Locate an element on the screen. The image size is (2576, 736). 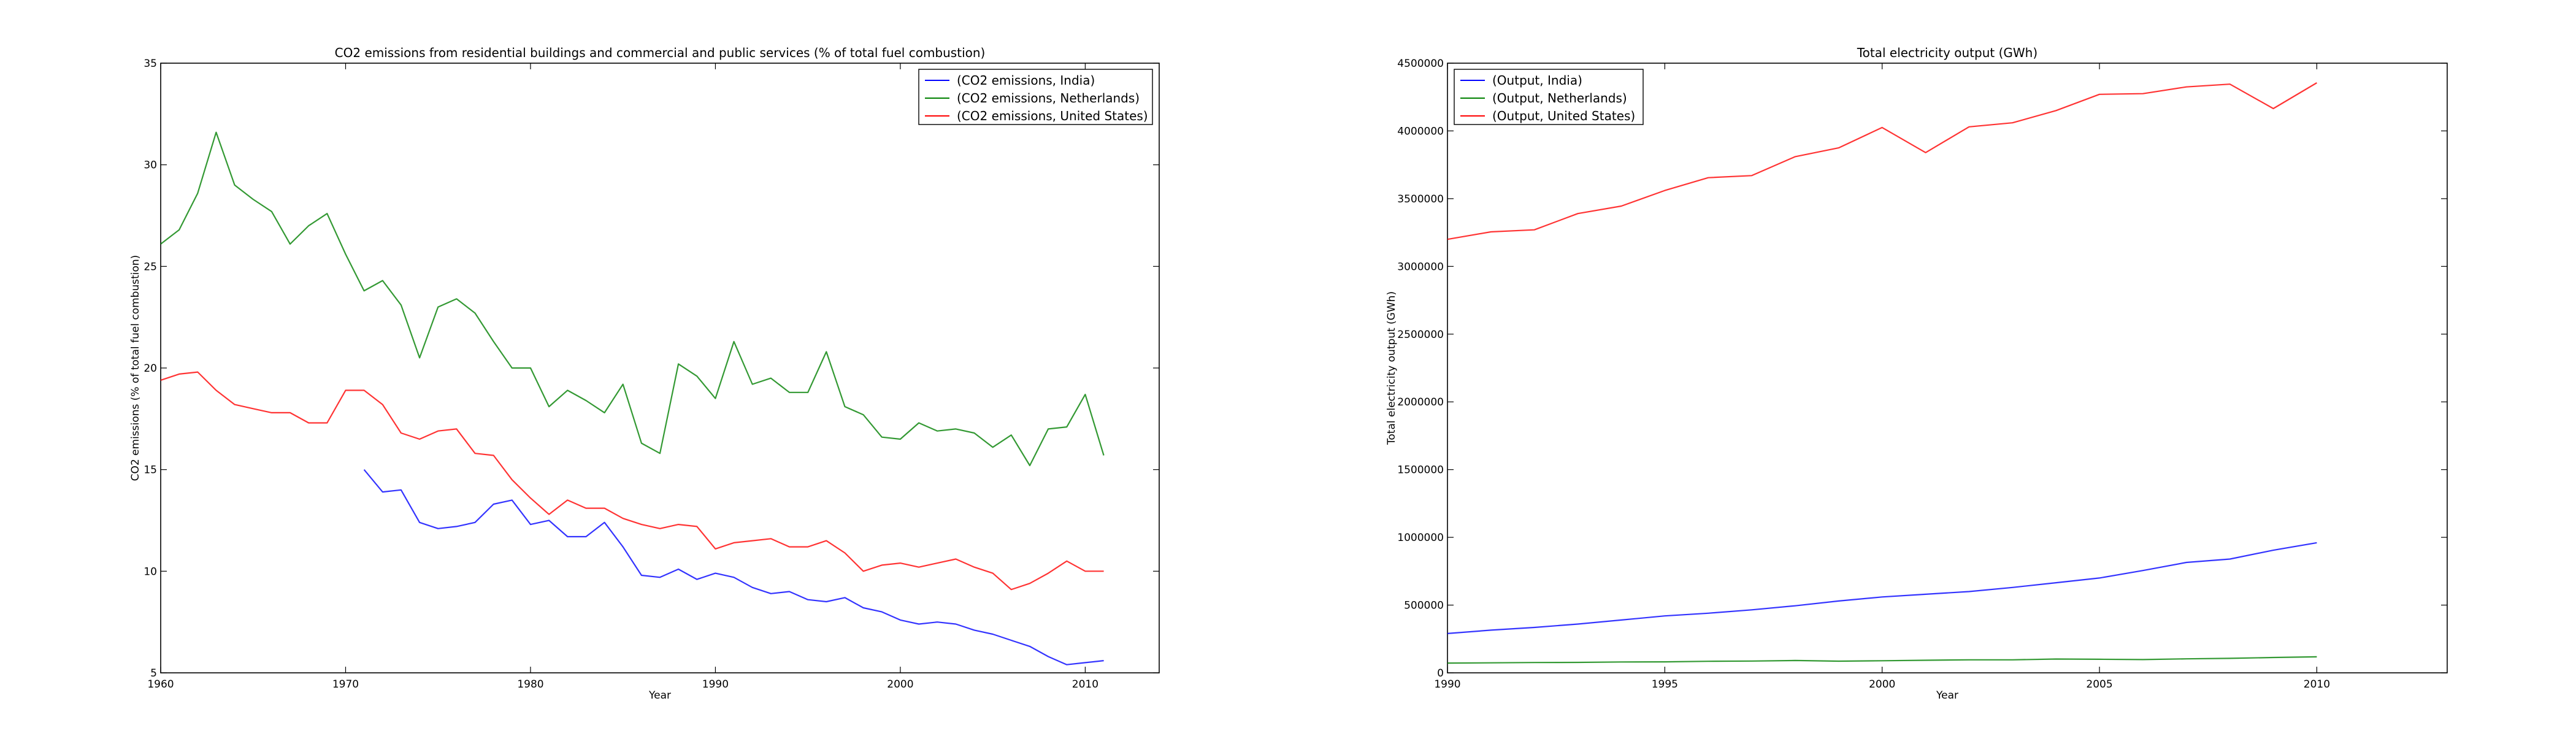
legend-label: (CO2 emissions, Netherlands) is located at coordinates (1048, 98).